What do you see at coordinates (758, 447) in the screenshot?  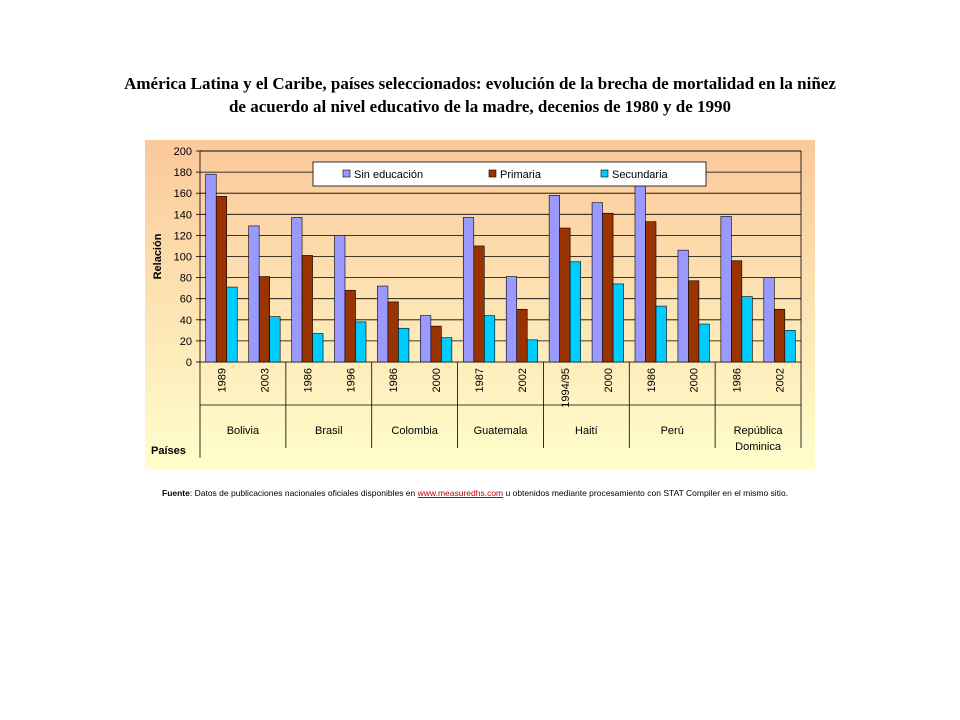 I see `group-label: Dominica` at bounding box center [758, 447].